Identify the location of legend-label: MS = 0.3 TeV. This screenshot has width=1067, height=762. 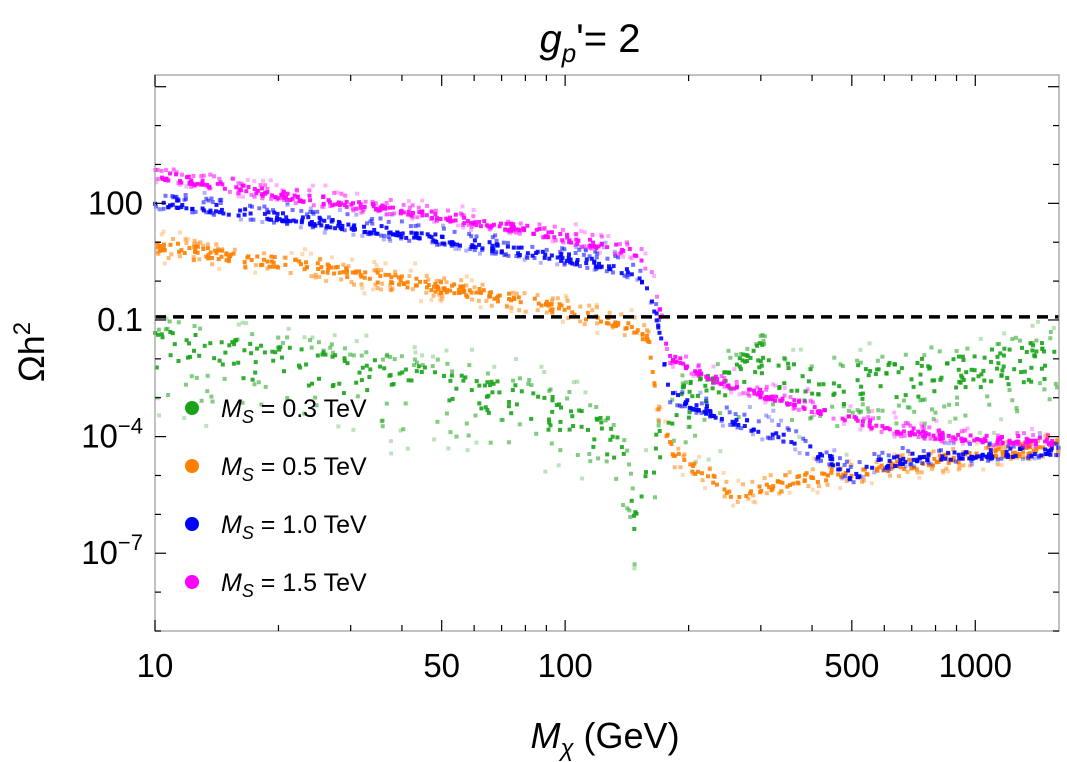
(294, 411).